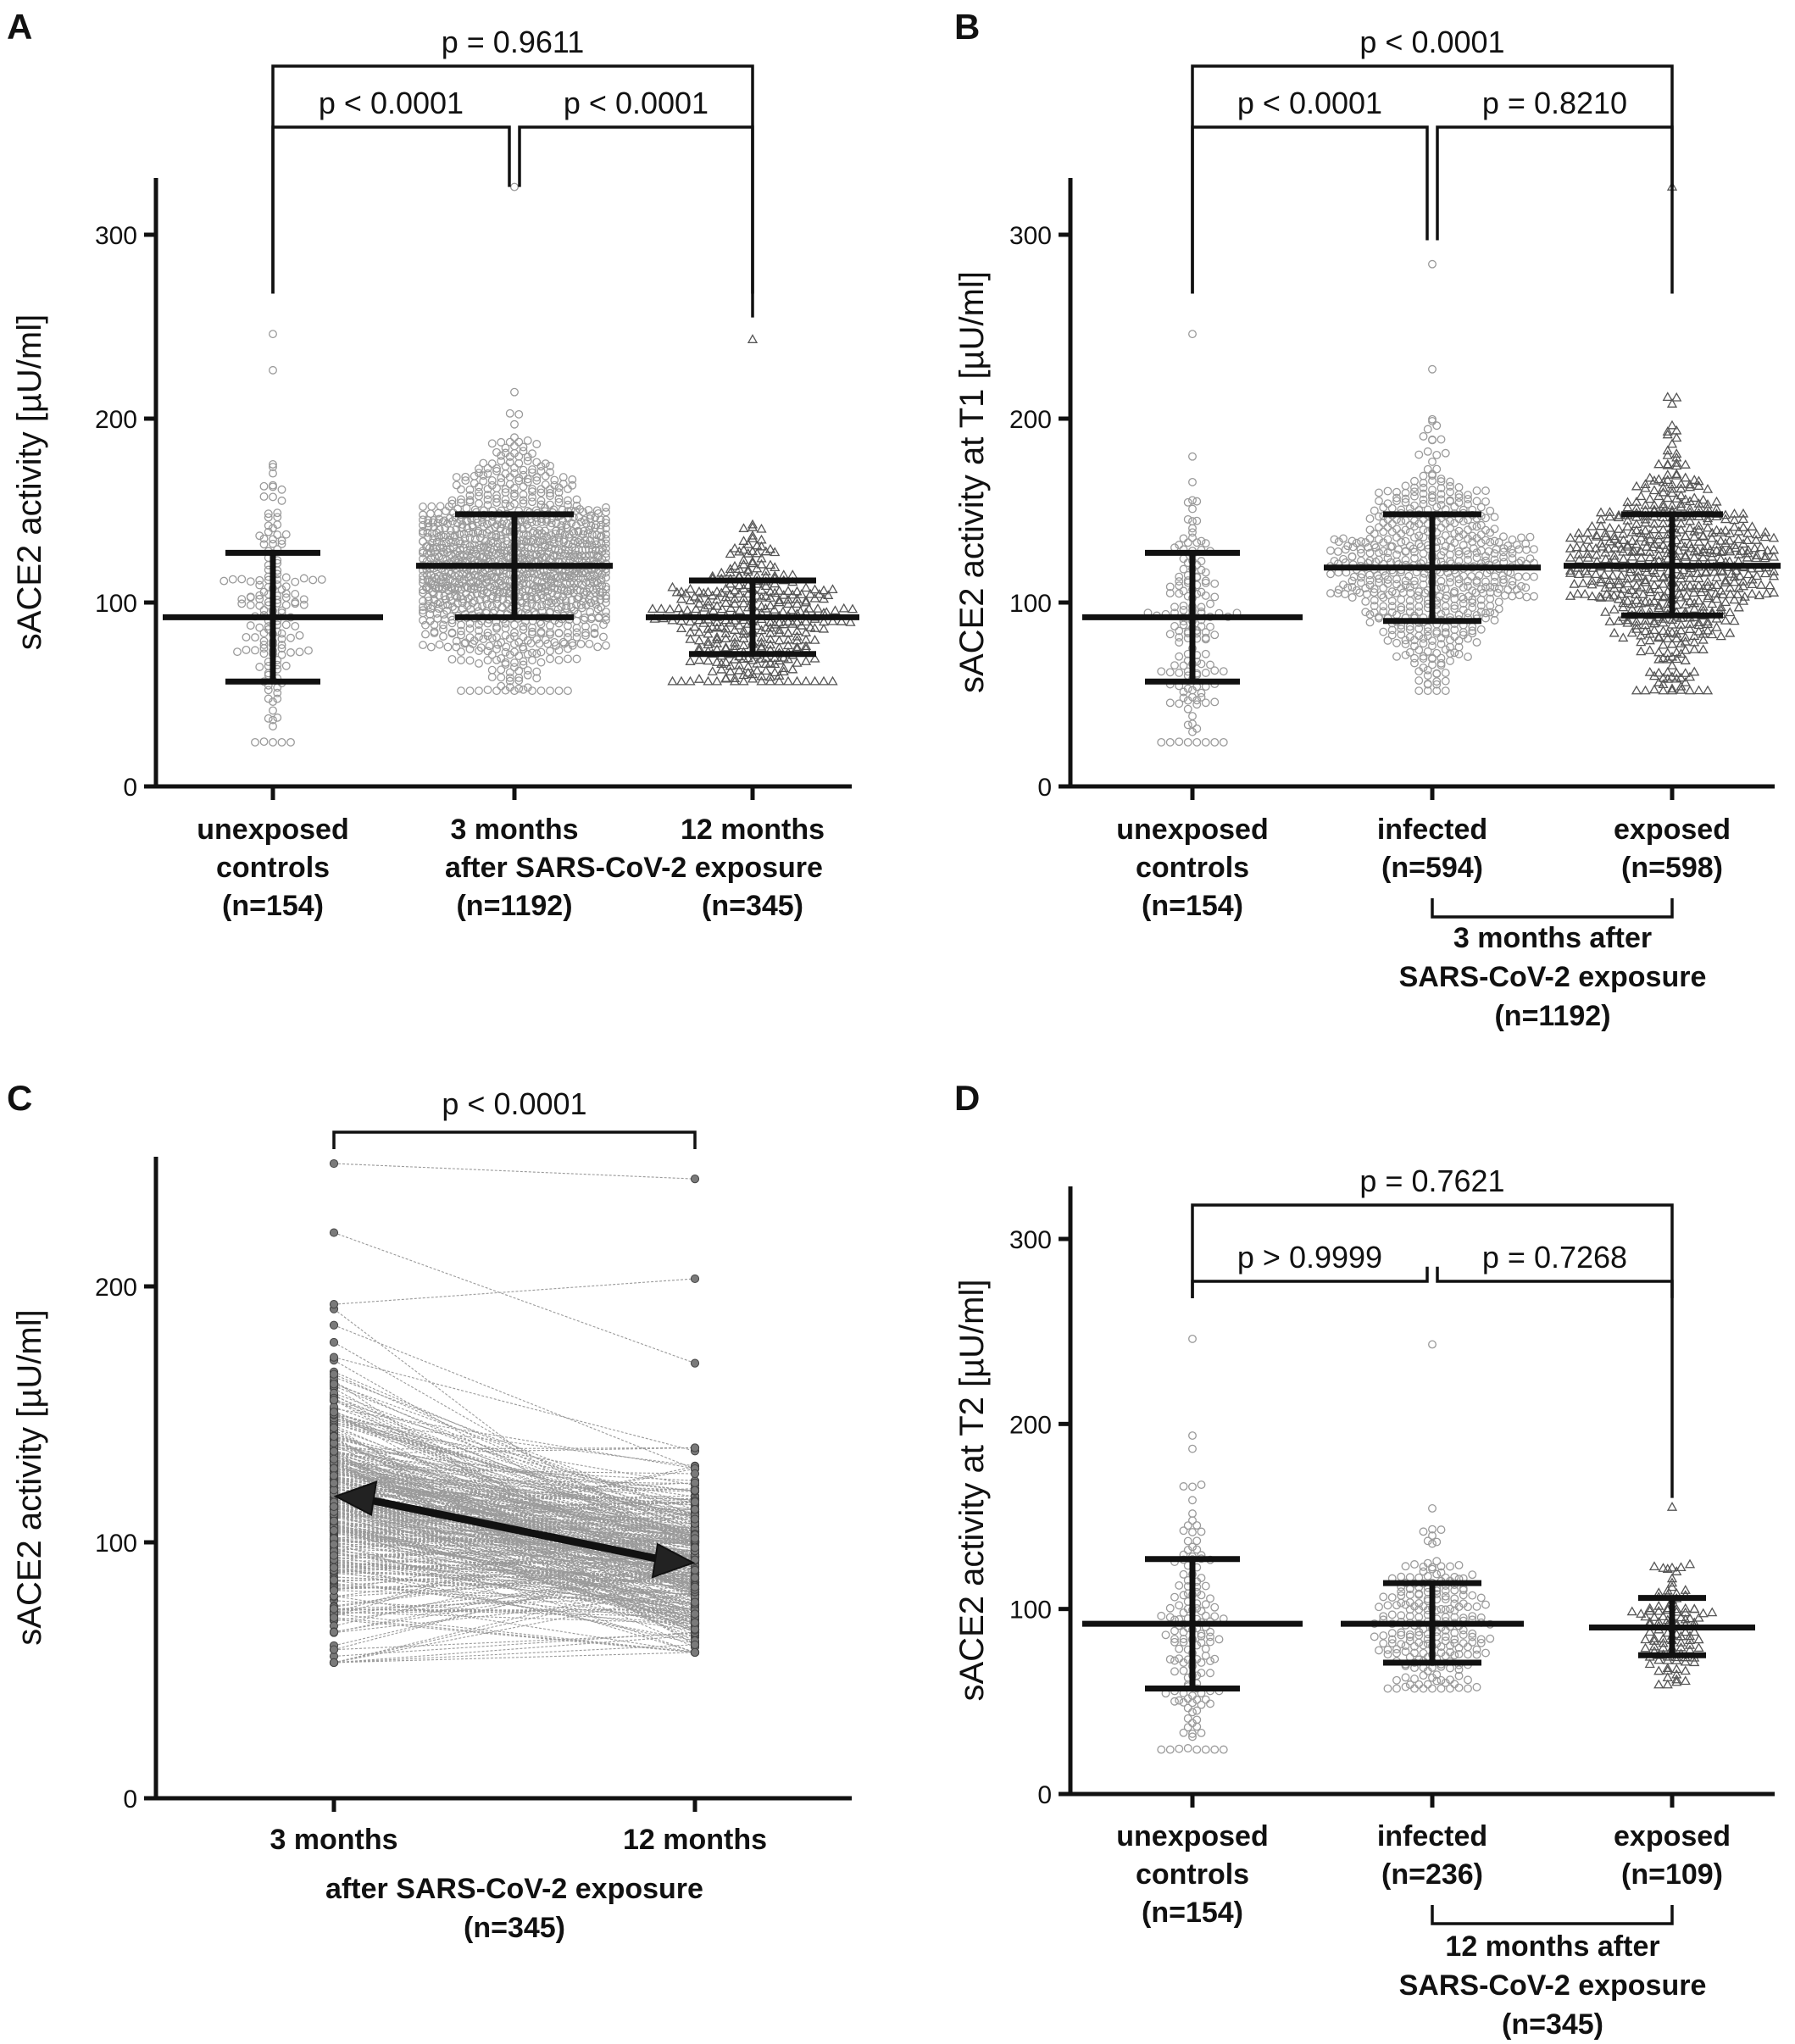  I want to click on x-category-label: 12 months, so click(695, 1840).